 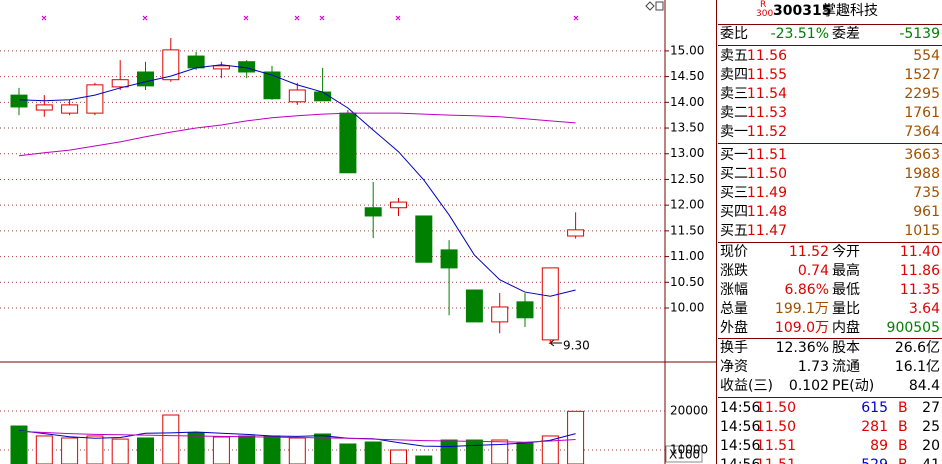 I want to click on quote-text: 20, so click(x=931, y=446).